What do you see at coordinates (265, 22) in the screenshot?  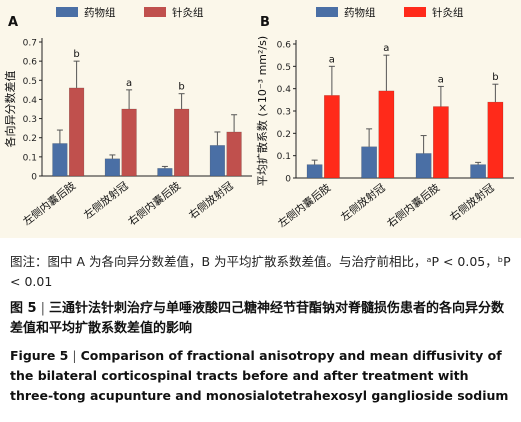 I see `panel-label: B` at bounding box center [265, 22].